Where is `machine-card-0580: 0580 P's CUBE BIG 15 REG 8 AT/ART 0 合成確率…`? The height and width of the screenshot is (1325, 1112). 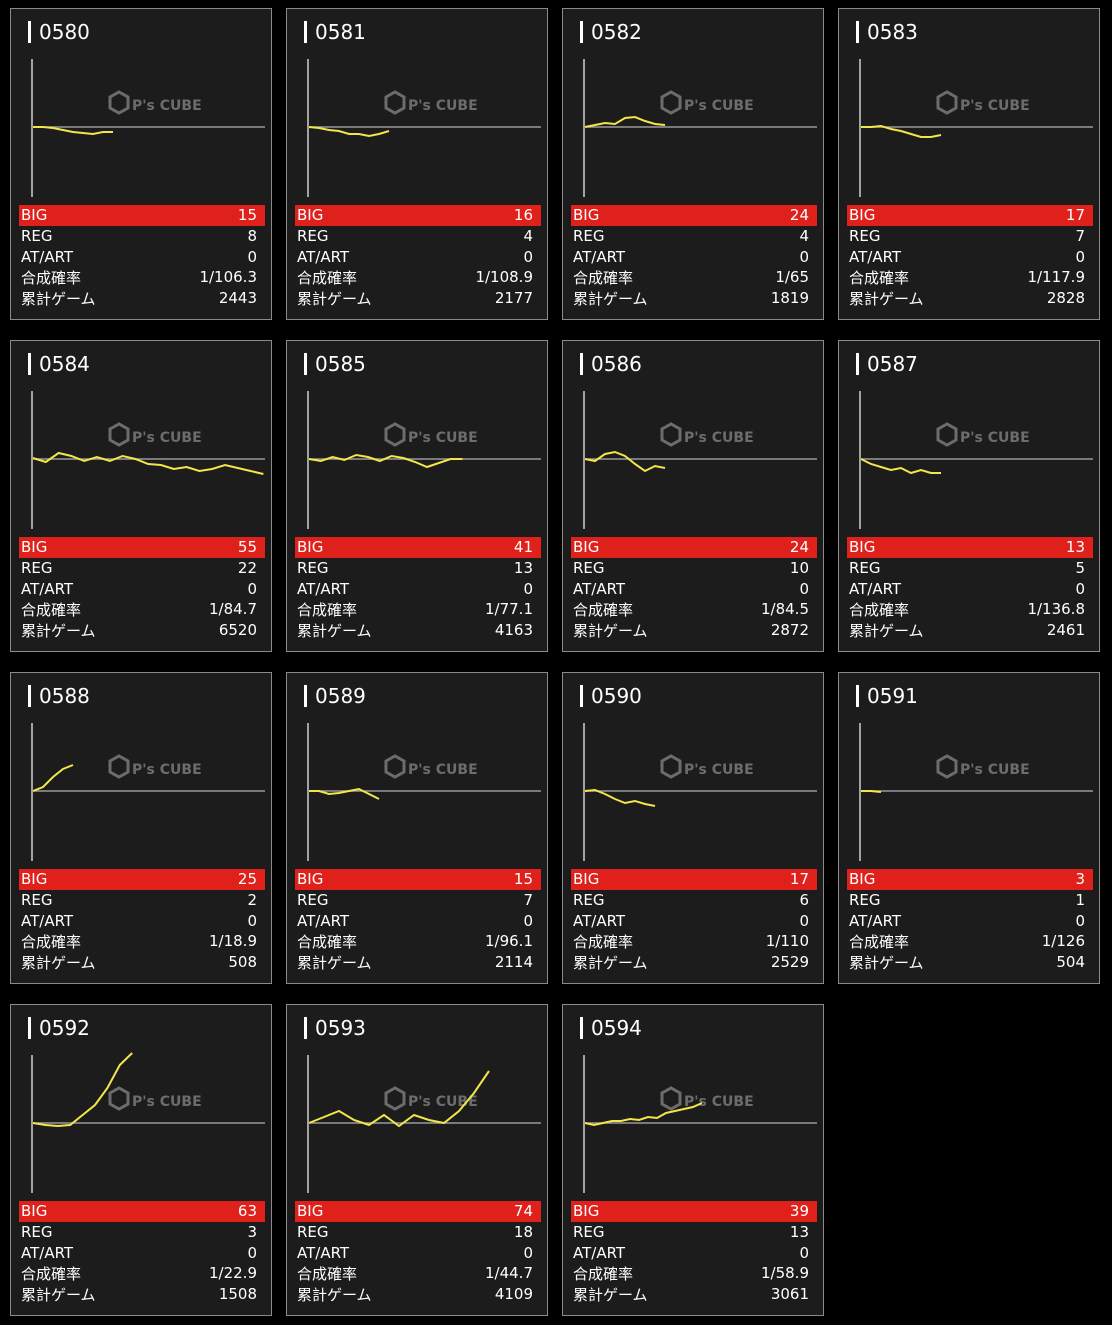 machine-card-0580: 0580 P's CUBE BIG 15 REG 8 AT/ART 0 合成確率… is located at coordinates (141, 164).